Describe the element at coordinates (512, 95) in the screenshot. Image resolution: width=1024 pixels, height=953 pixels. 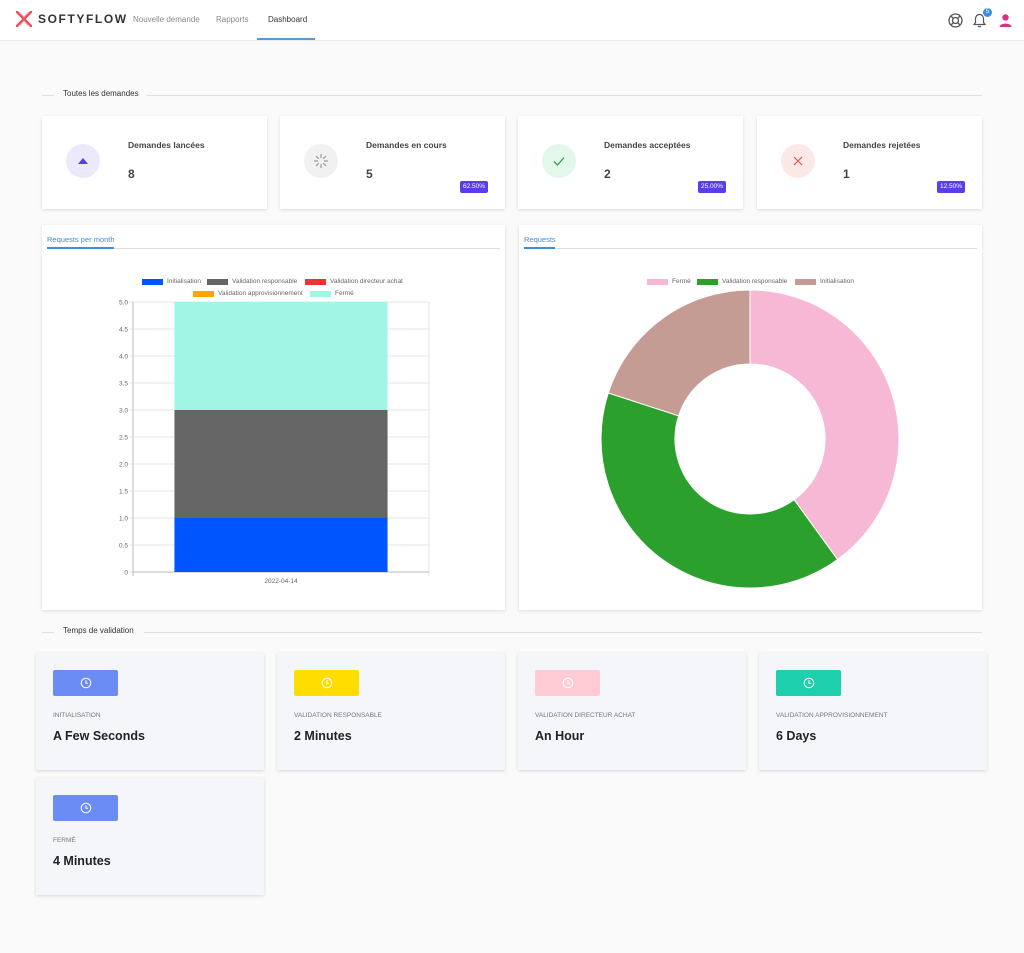
I see `section-header-requests: Toutes les demandes` at that location.